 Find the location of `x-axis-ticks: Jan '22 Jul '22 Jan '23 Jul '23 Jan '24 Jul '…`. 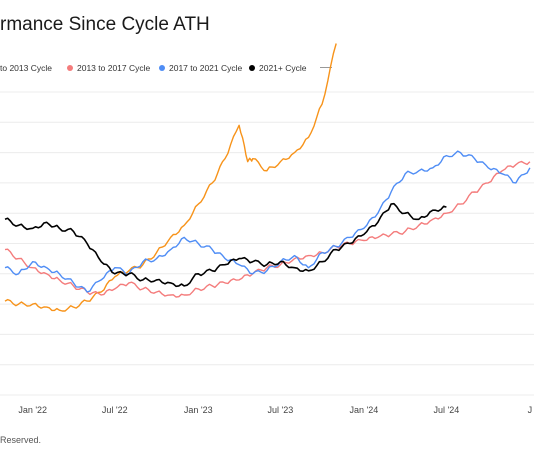

x-axis-ticks: Jan '22 Jul '22 Jan '23 Jul '23 Jan '24 Jul '… is located at coordinates (275, 410).